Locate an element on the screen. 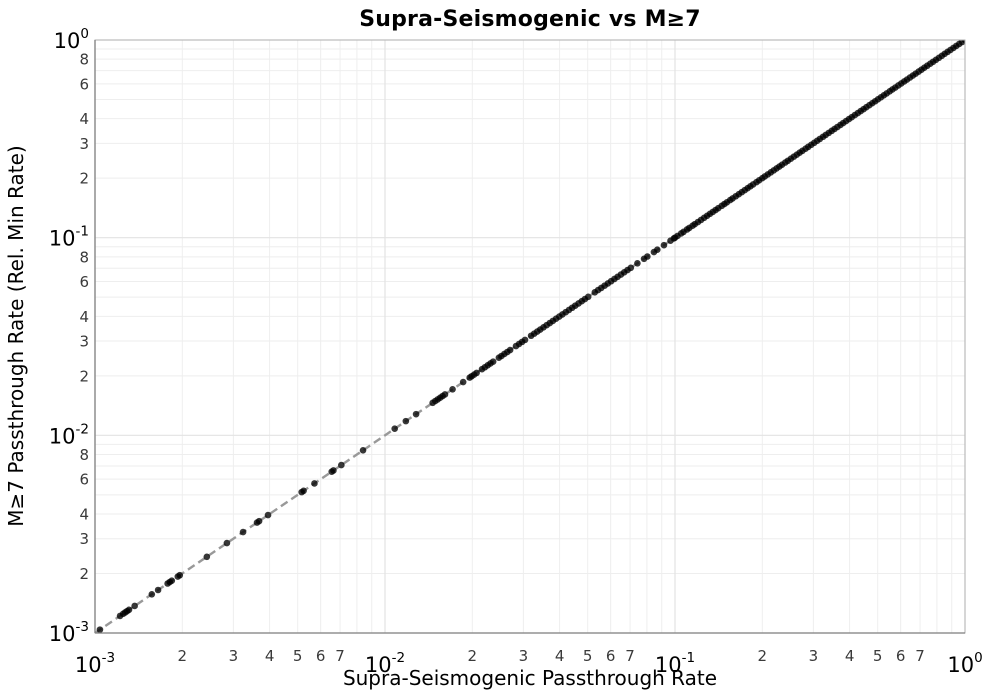 The image size is (1000, 700). y-major-tick-label: 10⁻² is located at coordinates (69, 434).